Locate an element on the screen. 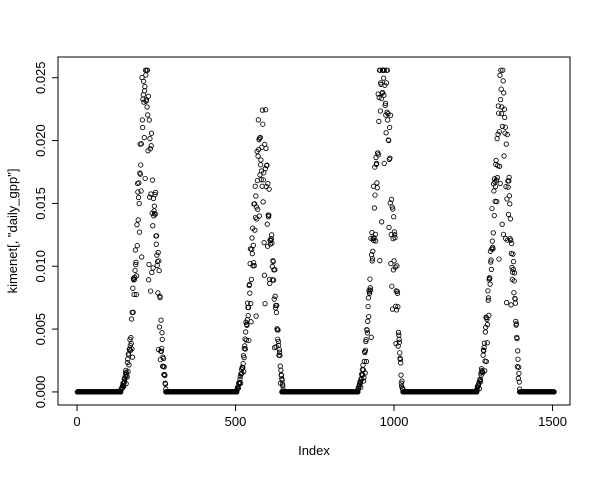 The image size is (600, 480). x-tick-label: 500 is located at coordinates (236, 421).